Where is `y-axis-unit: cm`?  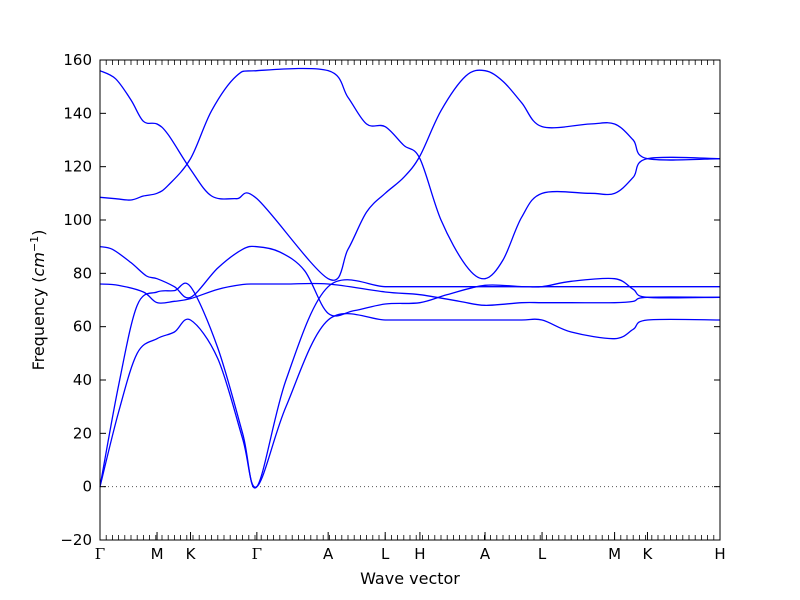
y-axis-unit: cm is located at coordinates (38, 264).